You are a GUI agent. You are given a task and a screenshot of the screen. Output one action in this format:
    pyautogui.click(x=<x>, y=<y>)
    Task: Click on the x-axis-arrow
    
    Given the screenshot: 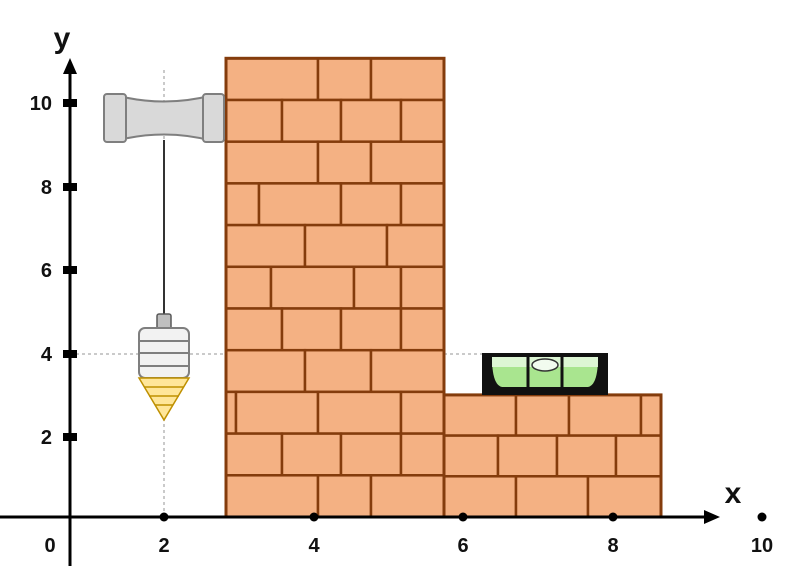 What is the action you would take?
    pyautogui.click(x=712, y=517)
    